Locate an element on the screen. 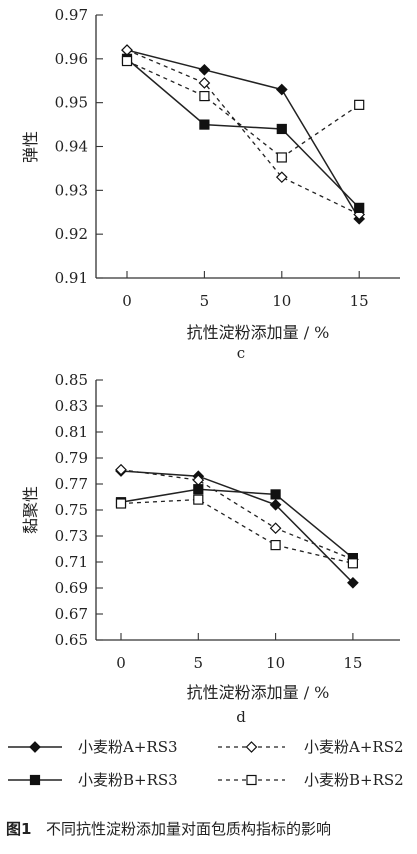 The width and height of the screenshot is (417, 854). y-tick-label: 0.81 is located at coordinates (71, 432).